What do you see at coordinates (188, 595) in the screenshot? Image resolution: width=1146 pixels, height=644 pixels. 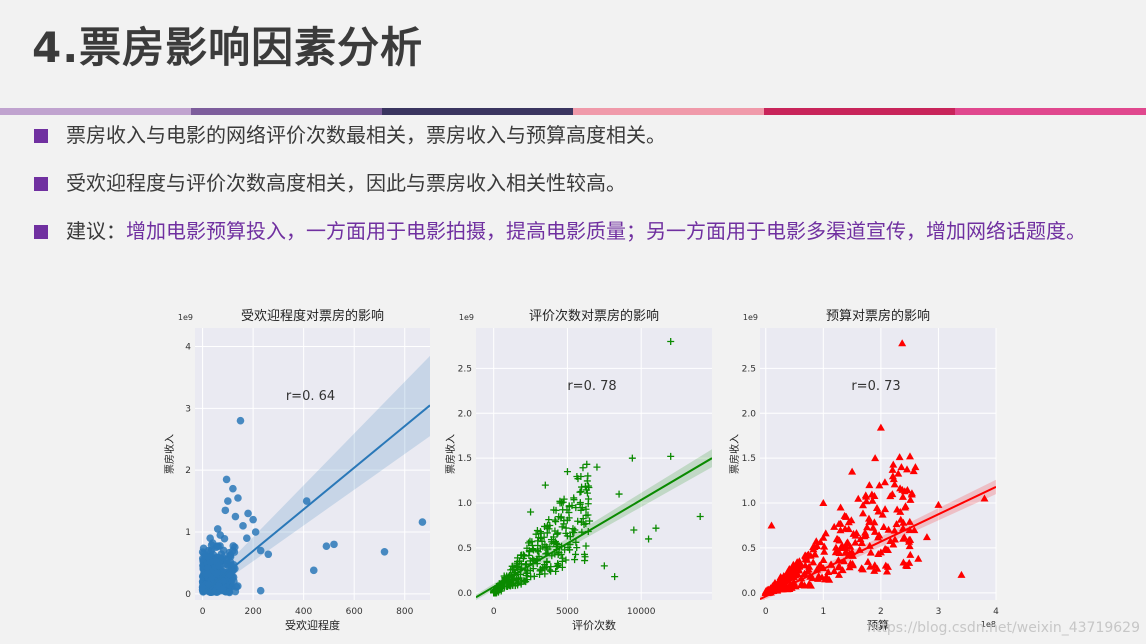 I see `y-tick-label: 0` at bounding box center [188, 595].